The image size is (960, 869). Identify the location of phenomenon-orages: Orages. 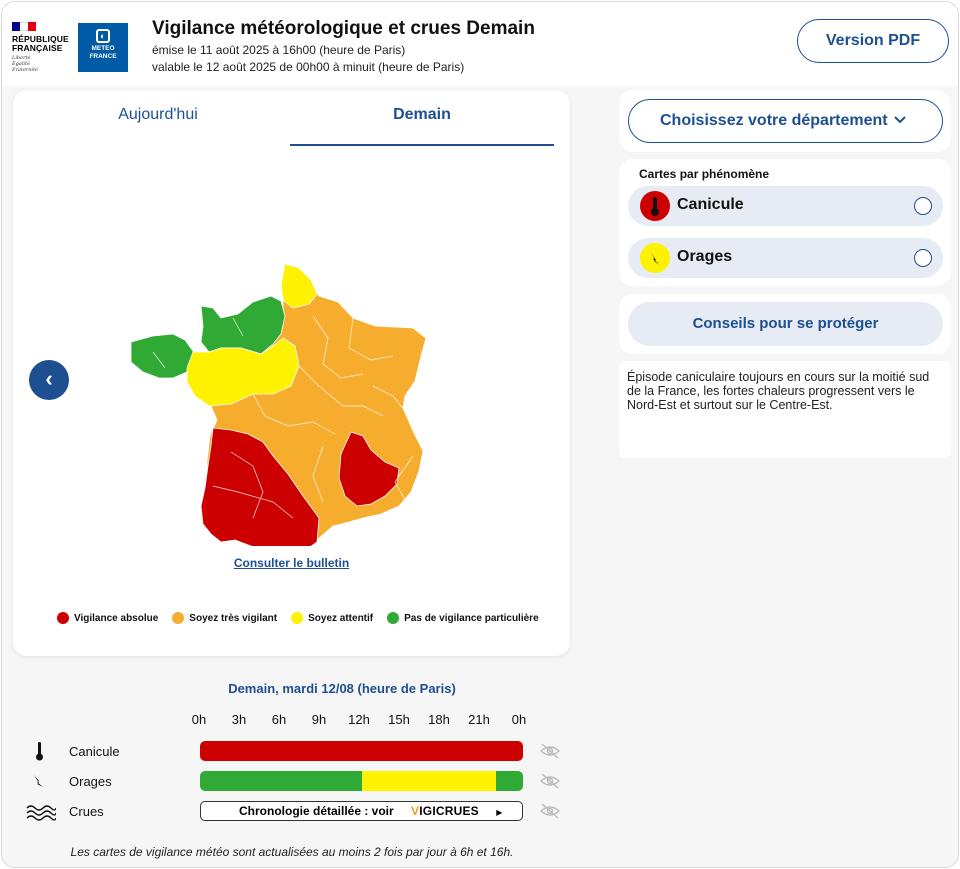
(785, 258).